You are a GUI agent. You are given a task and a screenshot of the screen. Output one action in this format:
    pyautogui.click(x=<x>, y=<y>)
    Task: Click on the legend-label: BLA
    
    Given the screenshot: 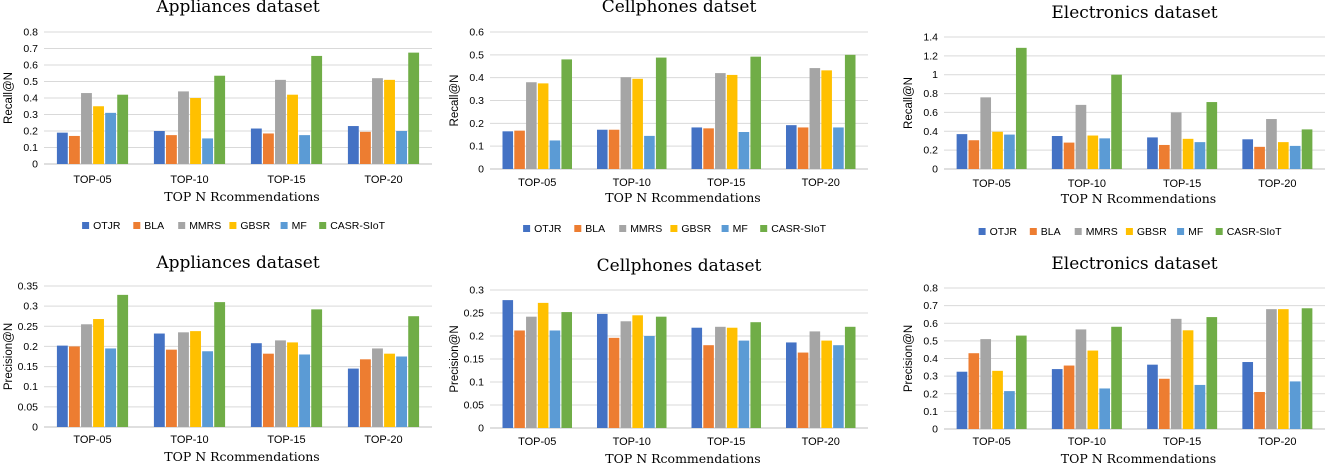 What is the action you would take?
    pyautogui.click(x=154, y=226)
    